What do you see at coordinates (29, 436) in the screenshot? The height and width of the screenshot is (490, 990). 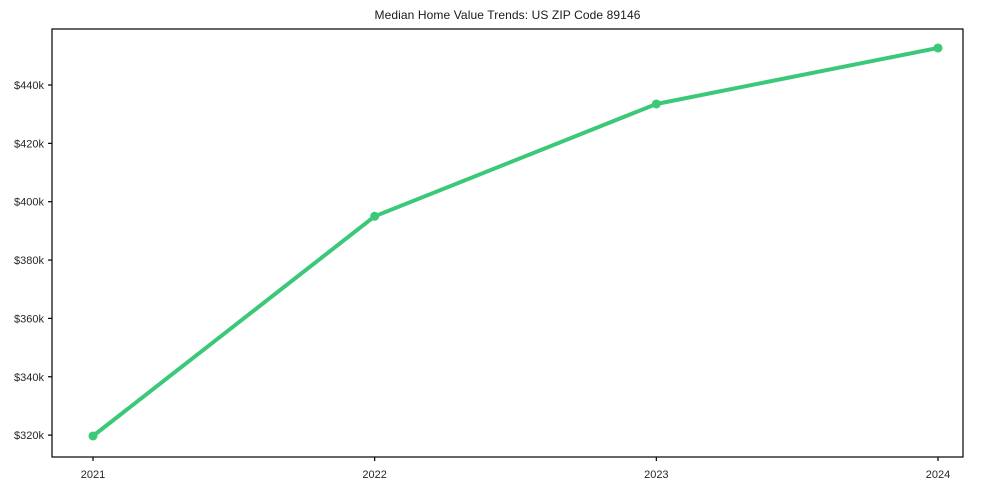 I see `y-tick-label: $320k` at bounding box center [29, 436].